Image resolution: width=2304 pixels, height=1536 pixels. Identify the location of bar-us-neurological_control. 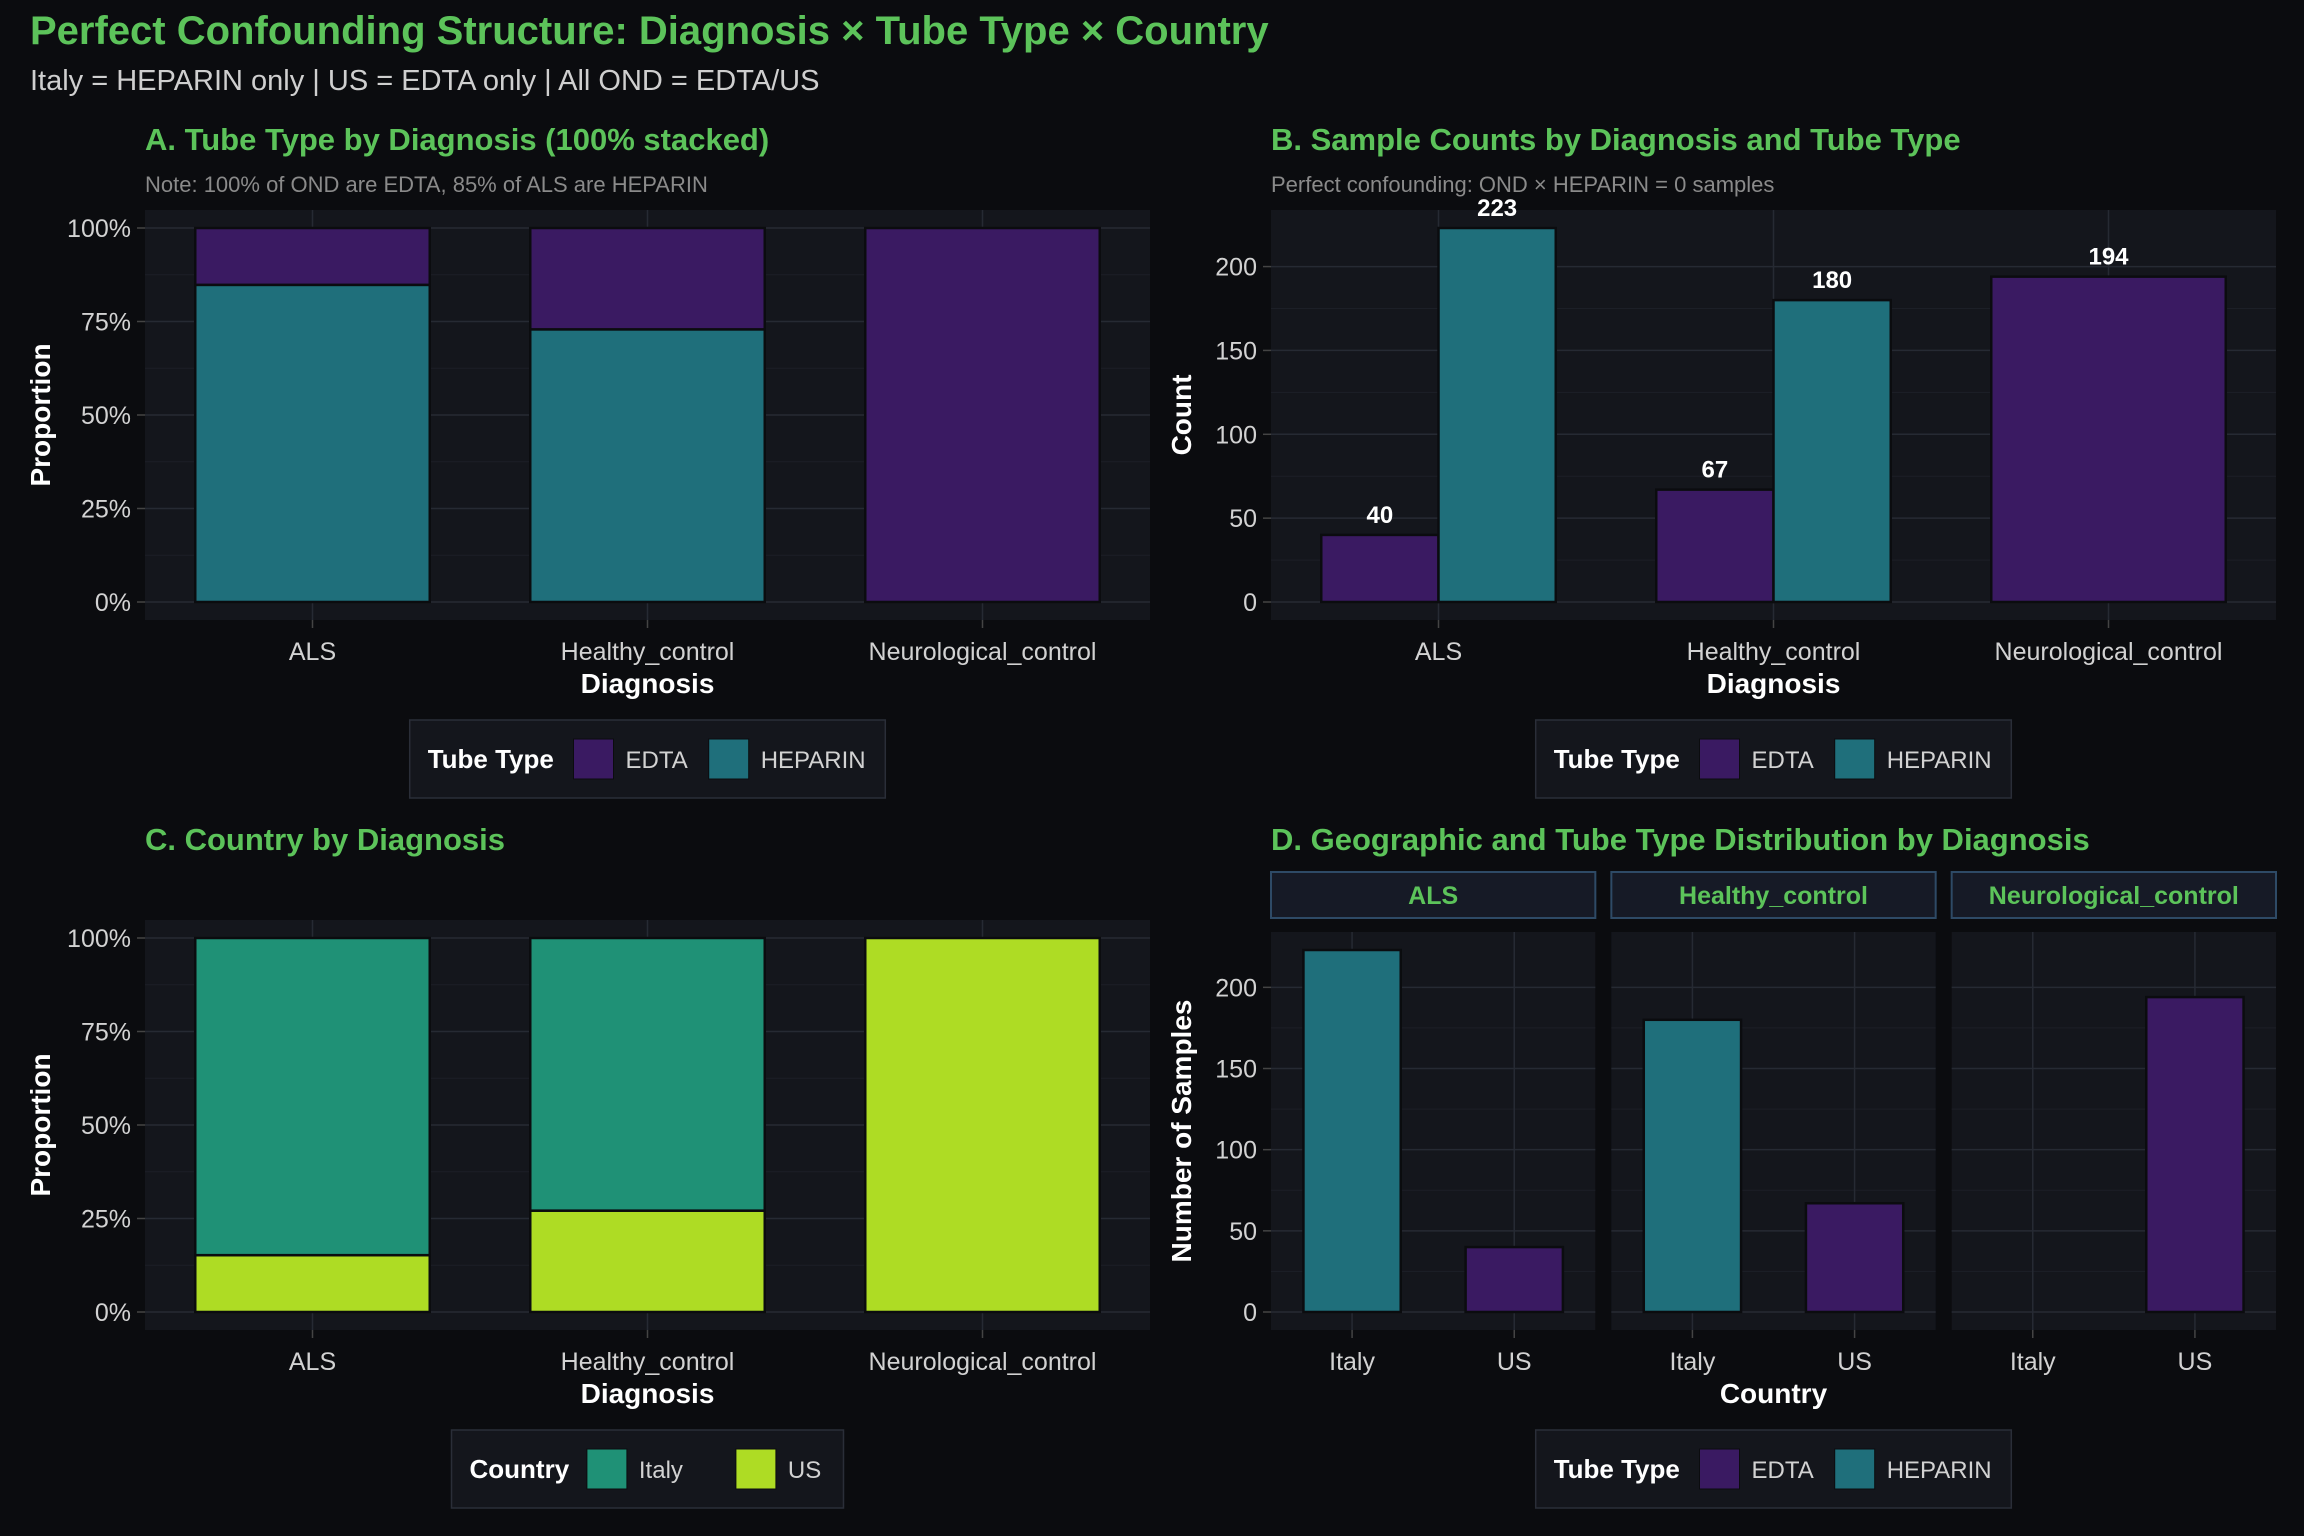
(982, 1125).